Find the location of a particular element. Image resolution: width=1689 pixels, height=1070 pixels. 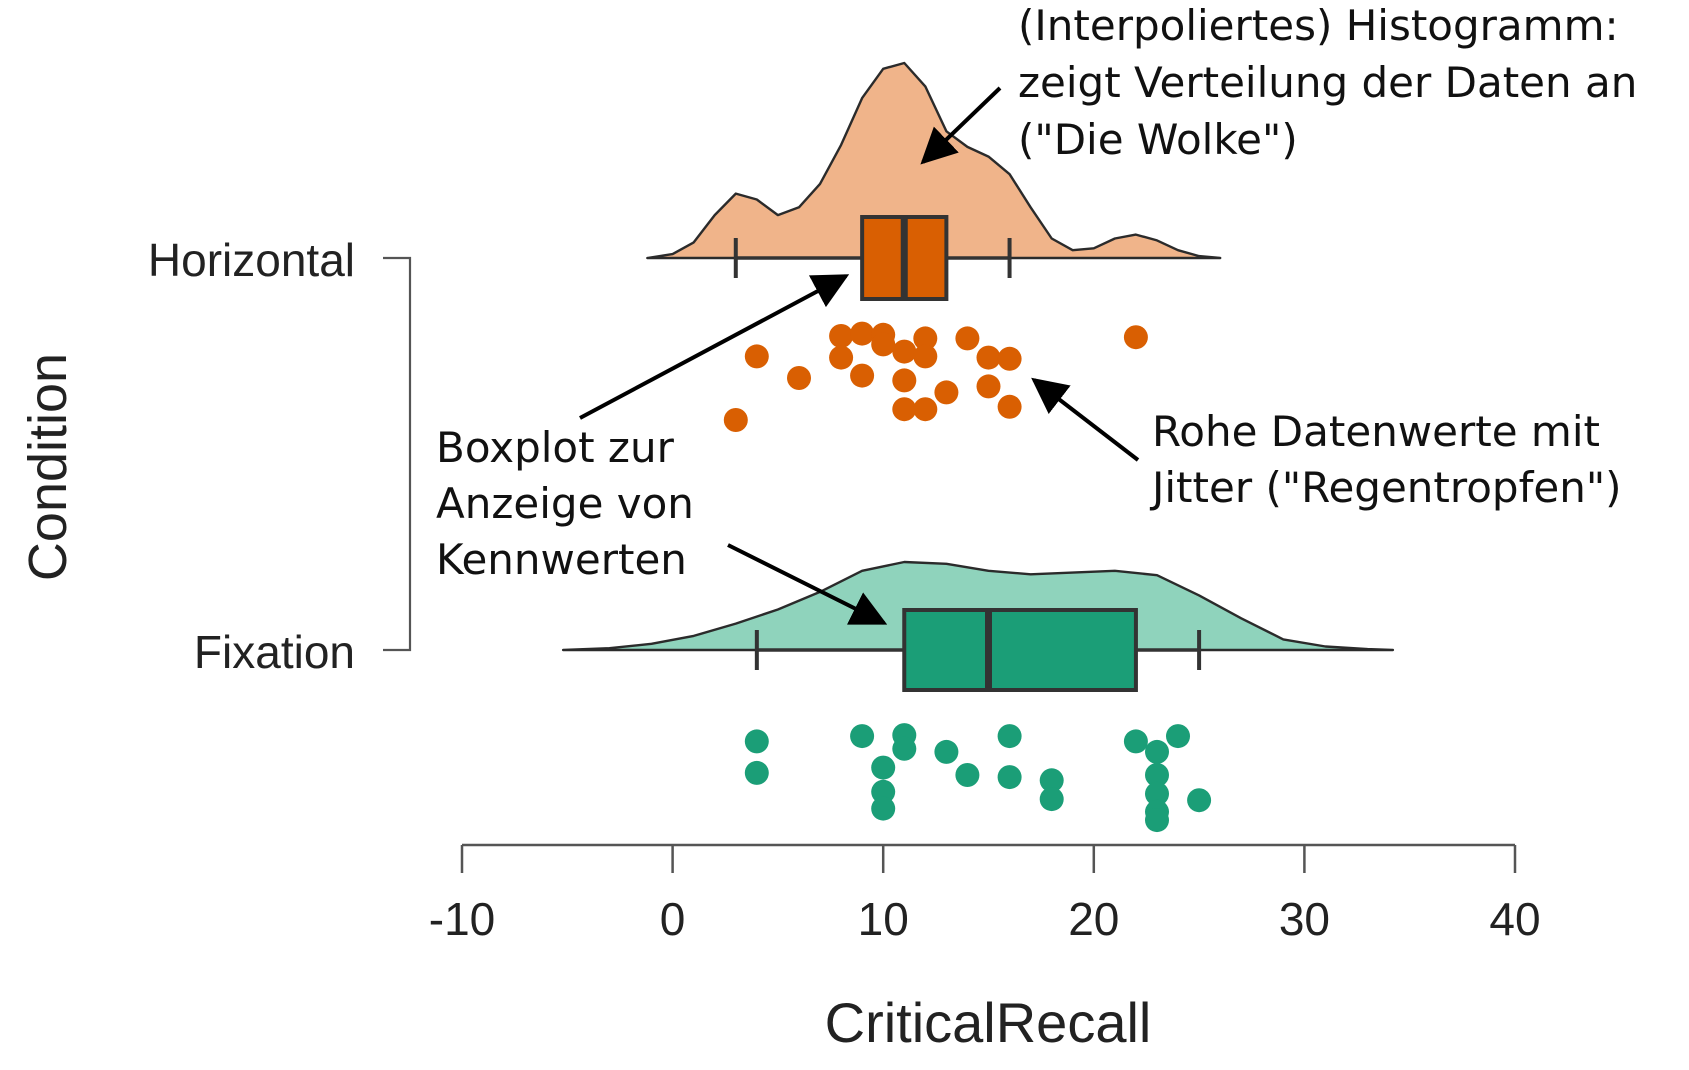

y-axis-line is located at coordinates (397, 454).